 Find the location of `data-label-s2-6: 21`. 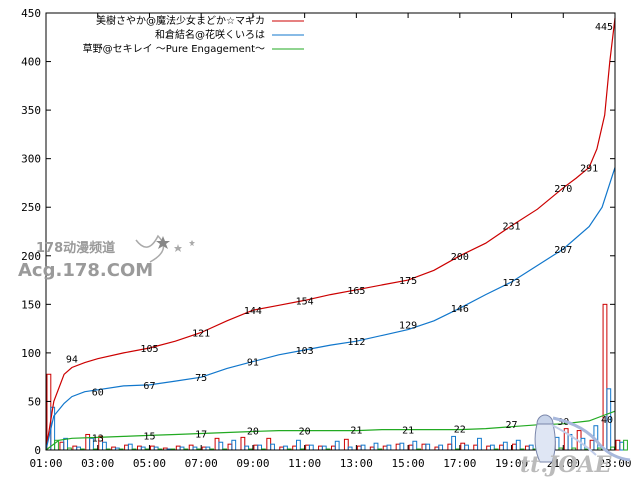

data-label-s2-6: 21 is located at coordinates (408, 431).